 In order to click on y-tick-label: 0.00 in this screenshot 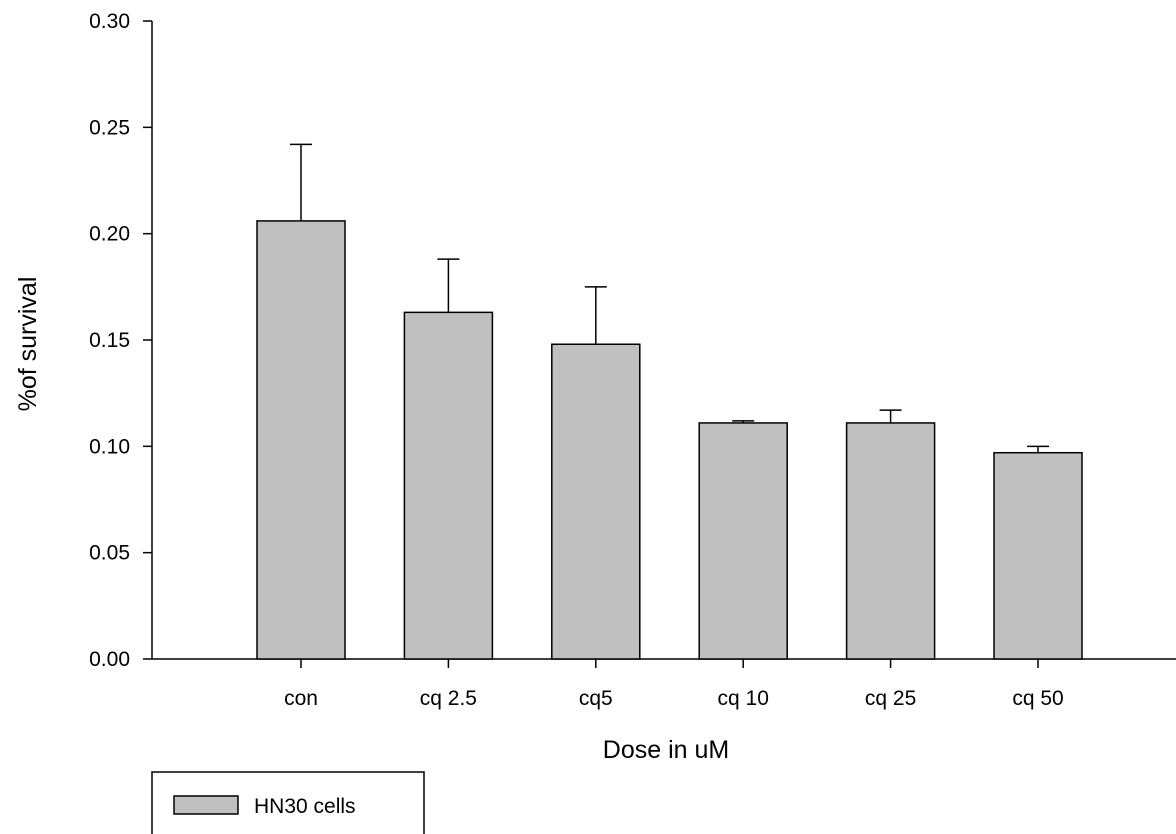, I will do `click(109, 659)`.